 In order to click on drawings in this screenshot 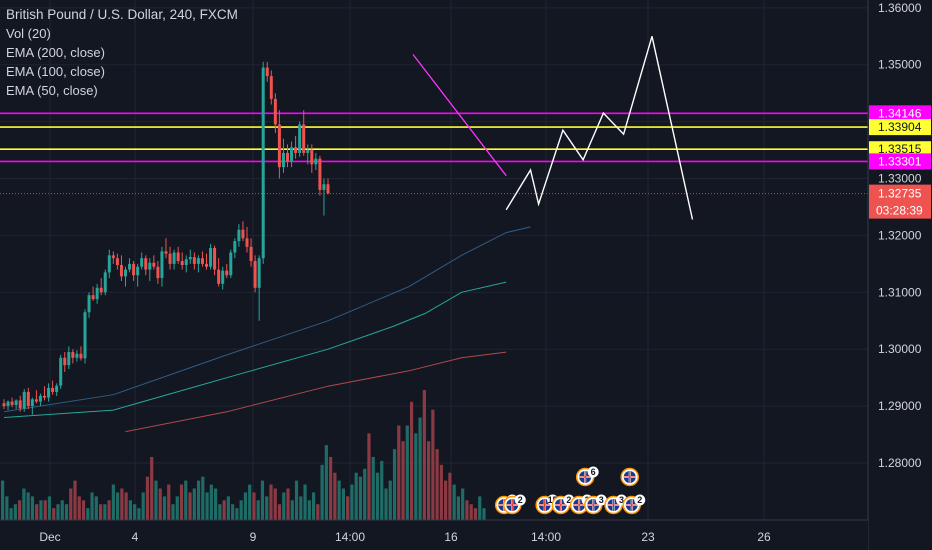, I will do `click(553, 128)`.